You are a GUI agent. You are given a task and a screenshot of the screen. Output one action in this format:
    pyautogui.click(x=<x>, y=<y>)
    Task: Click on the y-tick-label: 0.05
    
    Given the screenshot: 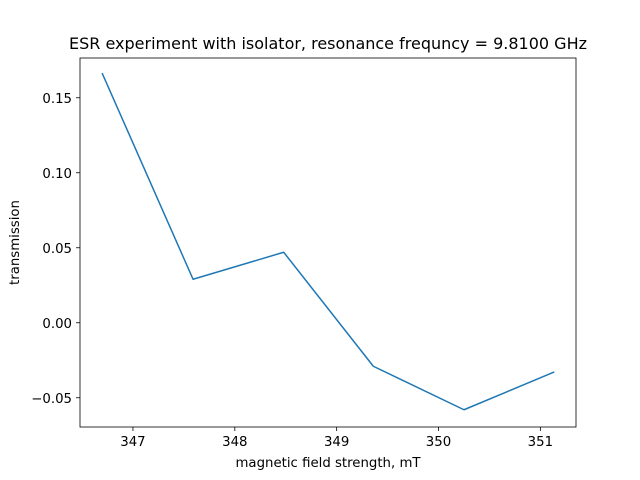 What is the action you would take?
    pyautogui.click(x=57, y=249)
    